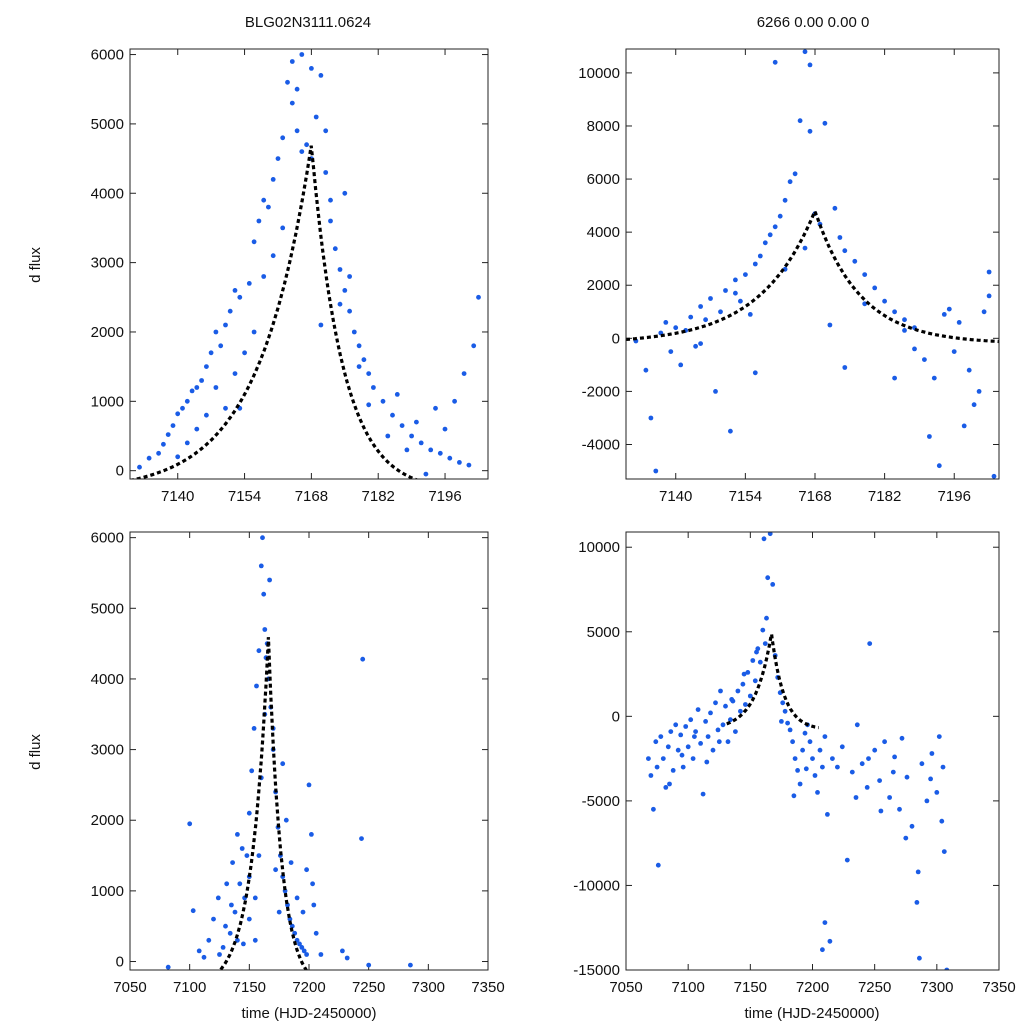  I want to click on y-tick-label: 4000, so click(107, 193).